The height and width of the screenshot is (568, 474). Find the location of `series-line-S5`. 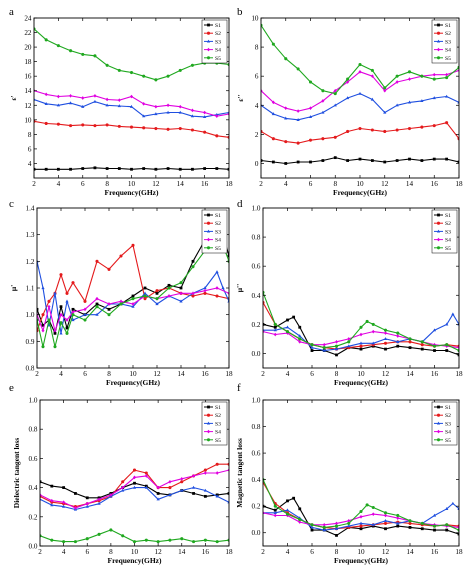

series-line-S5 is located at coordinates (134, 536).